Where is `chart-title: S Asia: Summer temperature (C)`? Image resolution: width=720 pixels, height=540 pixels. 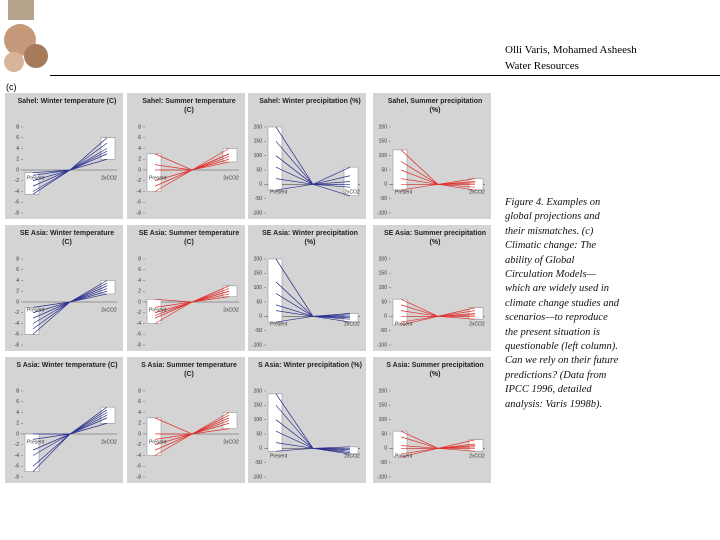
chart-title: S Asia: Summer temperature (C) is located at coordinates (189, 370).